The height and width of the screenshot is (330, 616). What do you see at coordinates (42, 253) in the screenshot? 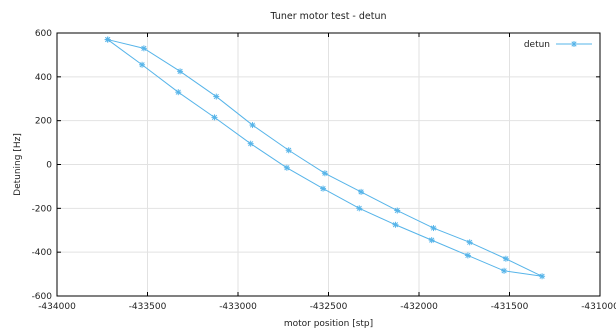
I see `y-tick-label: -400` at bounding box center [42, 253].